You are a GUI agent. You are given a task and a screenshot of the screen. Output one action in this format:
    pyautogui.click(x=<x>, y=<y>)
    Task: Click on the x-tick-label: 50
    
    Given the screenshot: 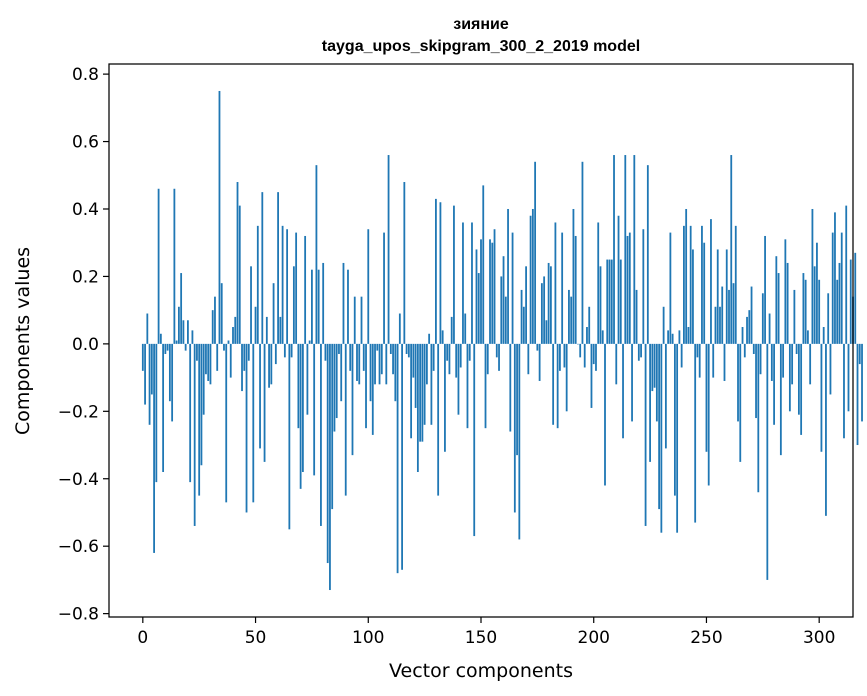 What is the action you would take?
    pyautogui.click(x=256, y=638)
    